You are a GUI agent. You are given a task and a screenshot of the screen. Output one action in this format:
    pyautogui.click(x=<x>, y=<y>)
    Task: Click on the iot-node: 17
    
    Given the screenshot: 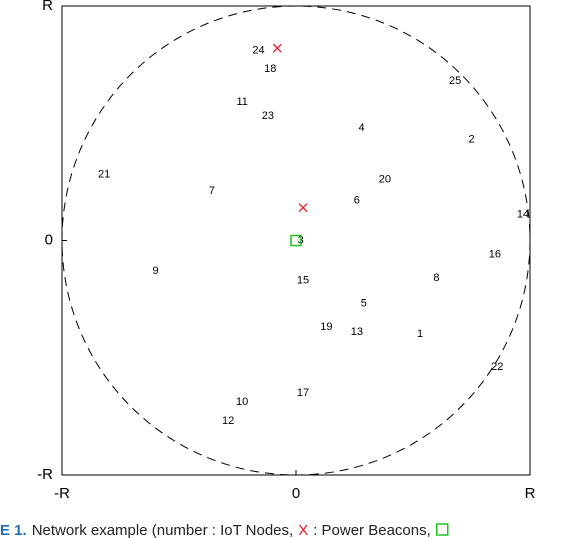 What is the action you would take?
    pyautogui.click(x=303, y=393)
    